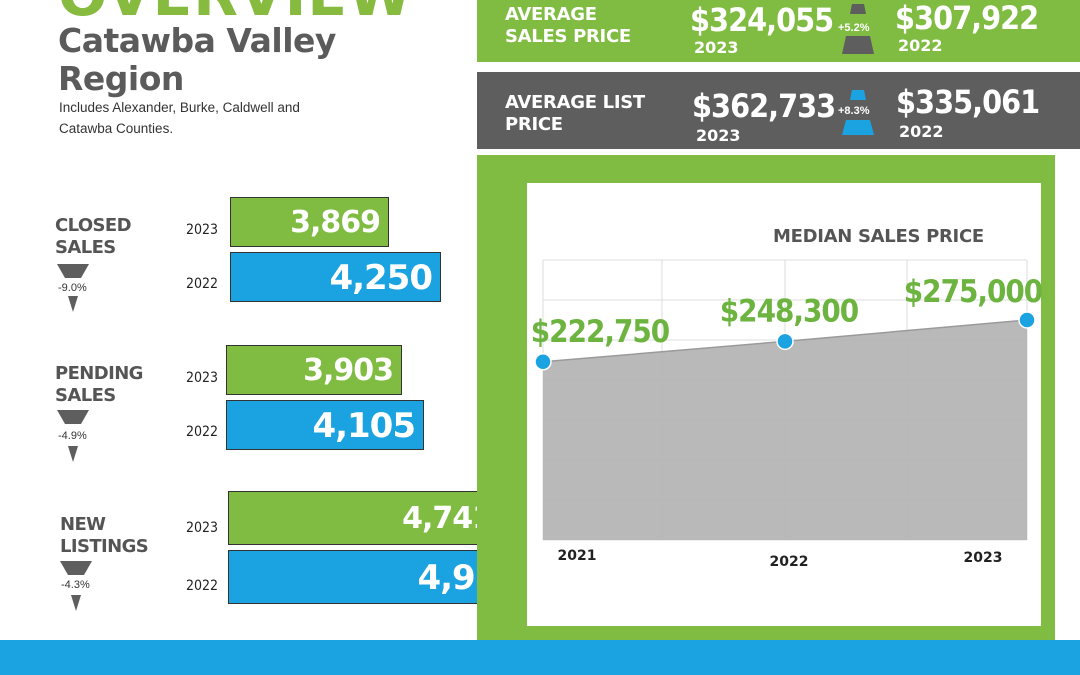 Image resolution: width=1080 pixels, height=675 pixels. What do you see at coordinates (335, 277) in the screenshot?
I see `closed-sales-bar-2022: 4,250` at bounding box center [335, 277].